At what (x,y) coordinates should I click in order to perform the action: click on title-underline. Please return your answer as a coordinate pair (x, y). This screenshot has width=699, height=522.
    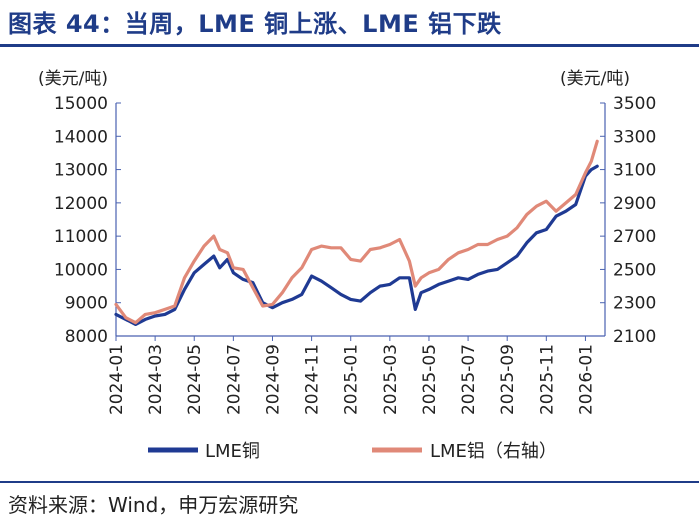
    Looking at the image, I should click on (349, 45).